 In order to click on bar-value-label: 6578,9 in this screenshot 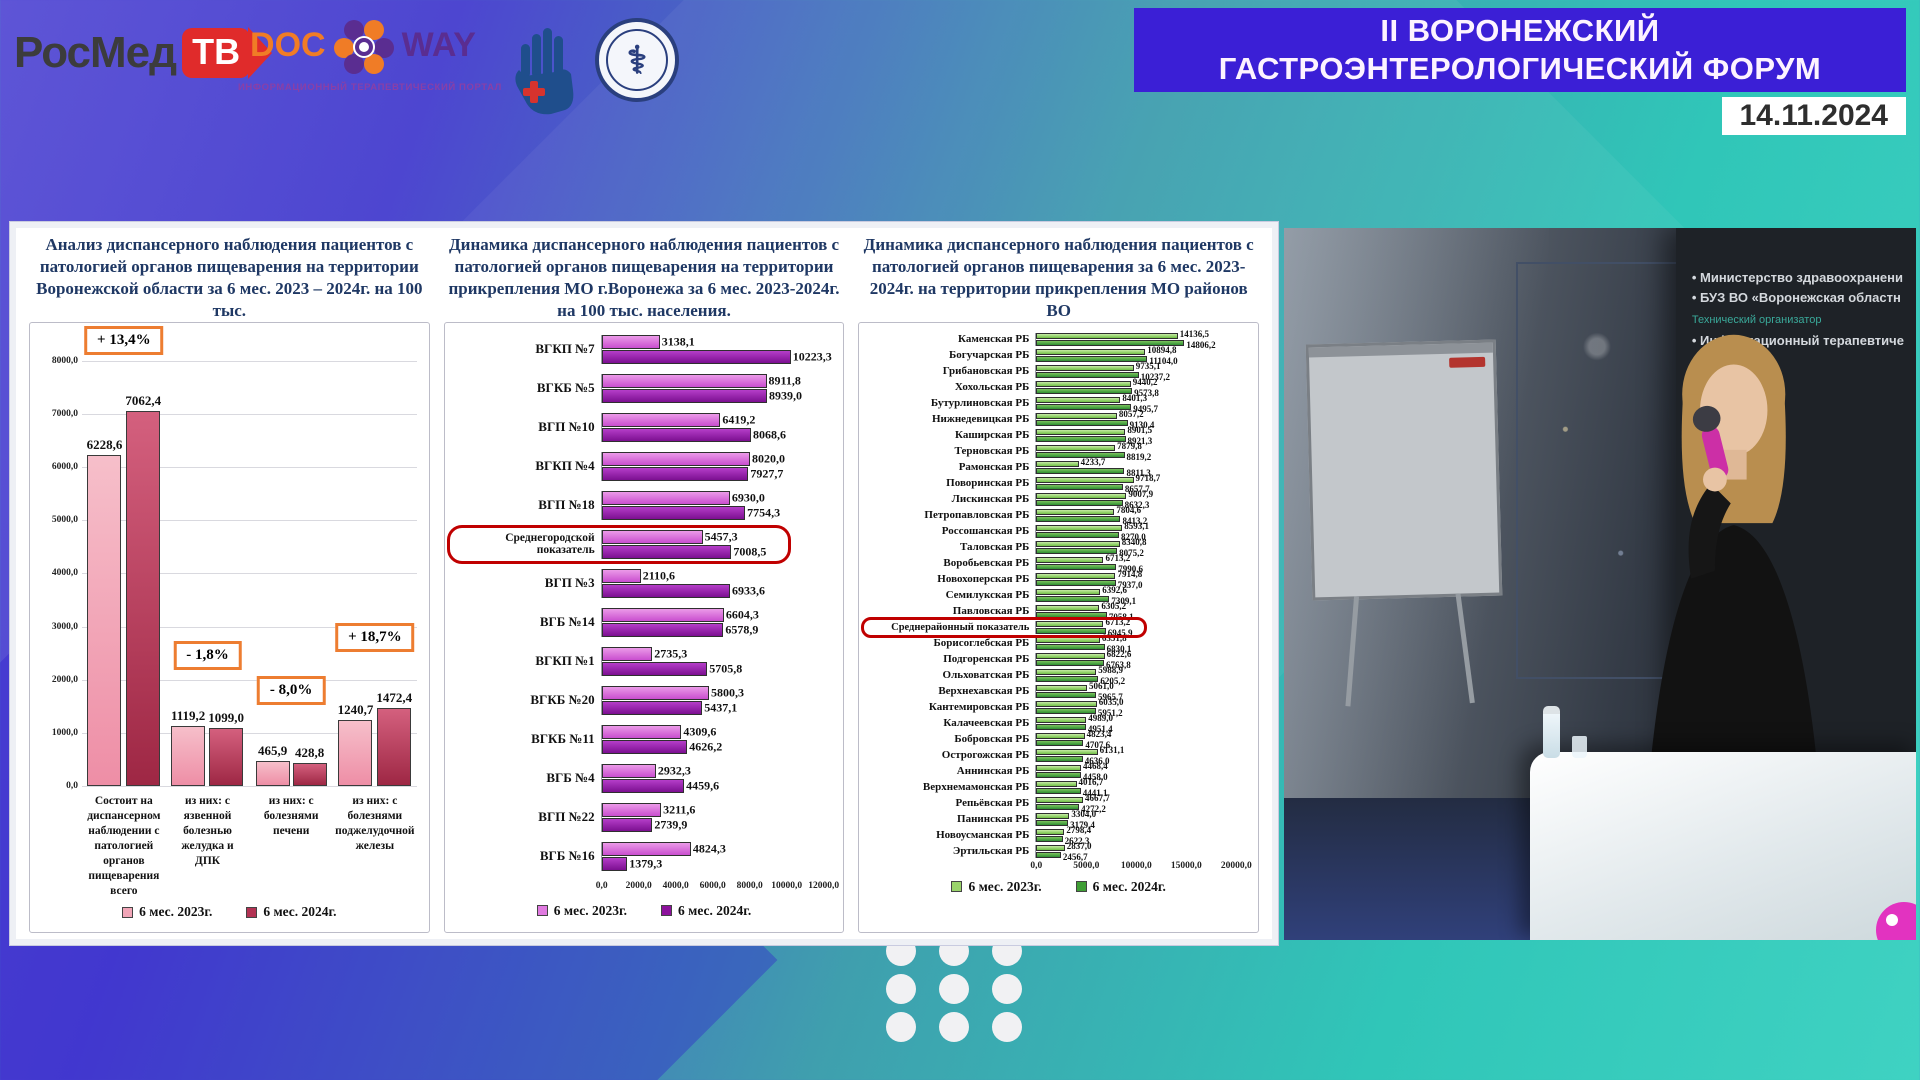, I will do `click(742, 629)`.